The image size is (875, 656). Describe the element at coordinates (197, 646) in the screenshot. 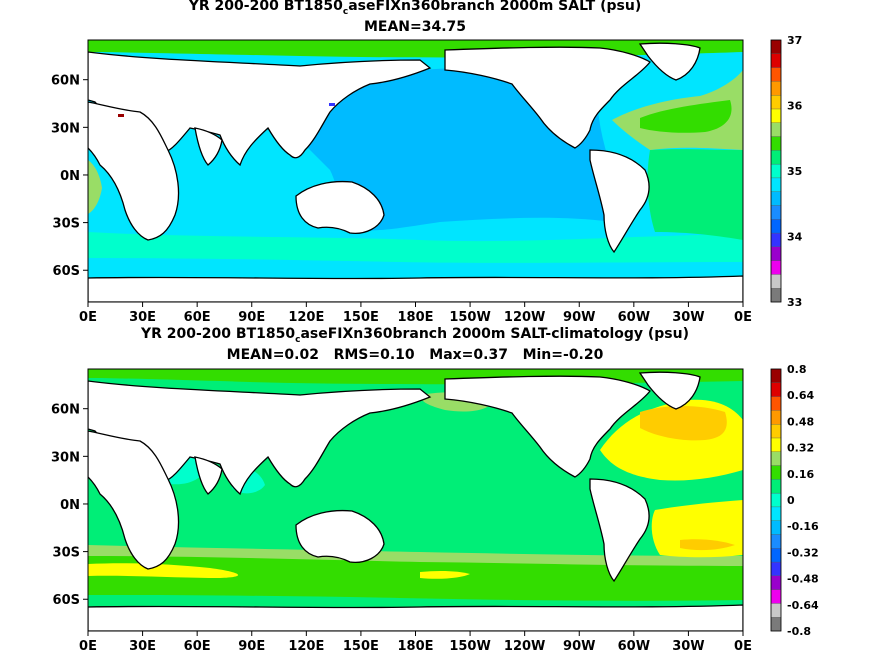

I see `bottom-xtick-label: 60E` at that location.